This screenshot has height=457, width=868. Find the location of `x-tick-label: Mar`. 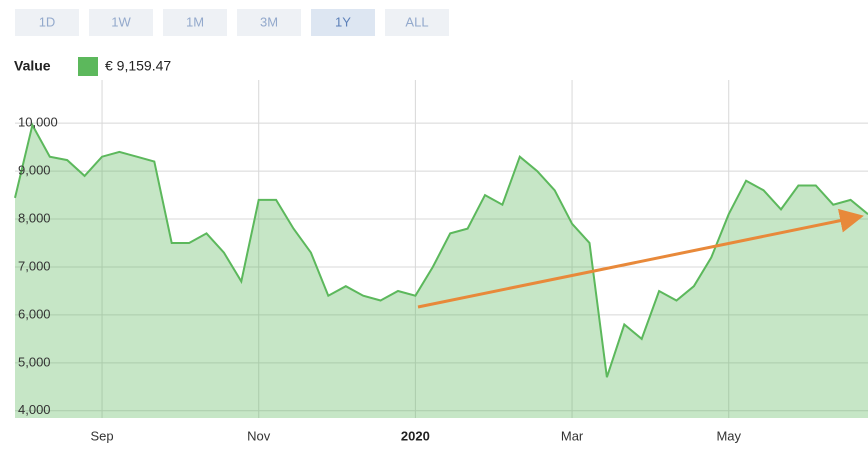

x-tick-label: Mar is located at coordinates (572, 435).